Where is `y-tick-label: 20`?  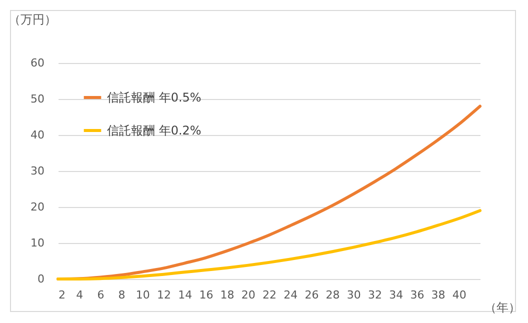 y-tick-label: 20 is located at coordinates (37, 207).